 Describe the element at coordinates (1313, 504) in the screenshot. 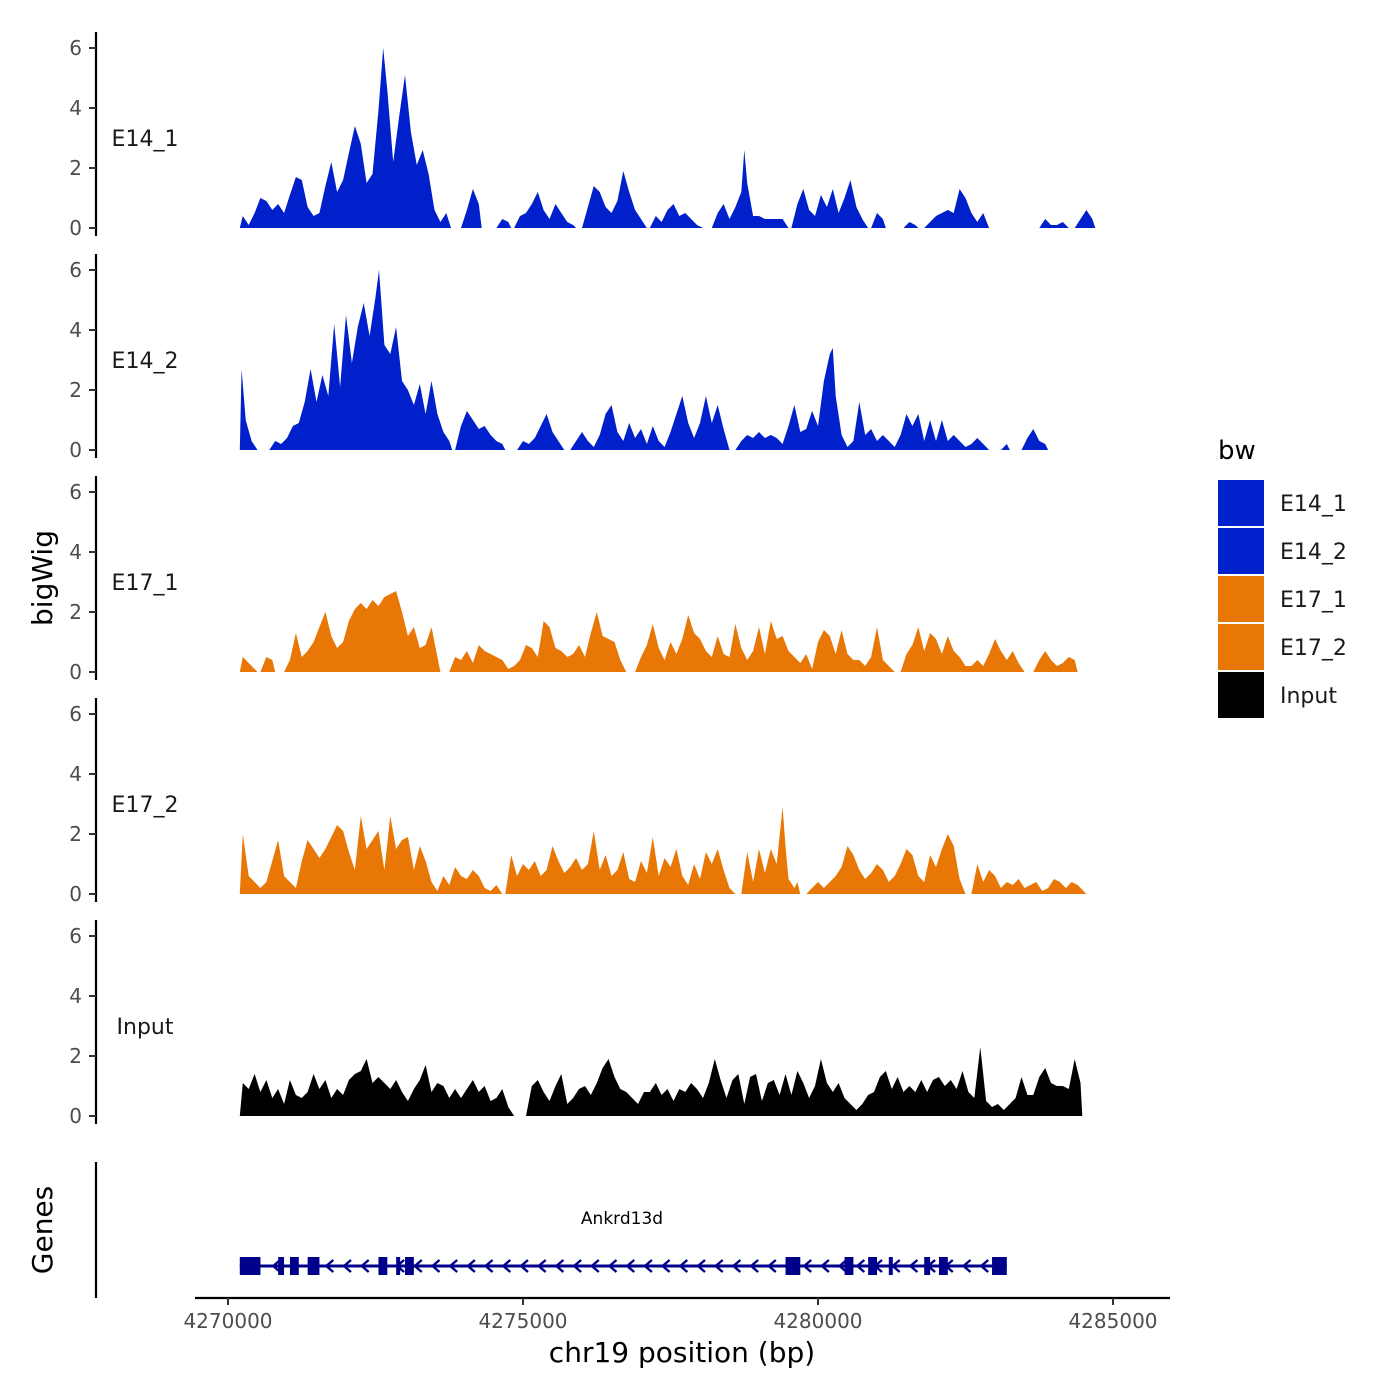

I see `legend-label-E14_1: E14_1` at that location.